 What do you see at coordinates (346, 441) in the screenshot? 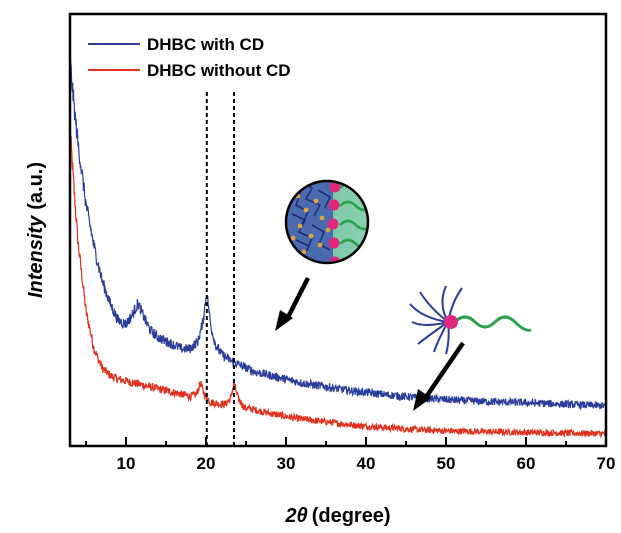
I see `x-axis-ticks` at bounding box center [346, 441].